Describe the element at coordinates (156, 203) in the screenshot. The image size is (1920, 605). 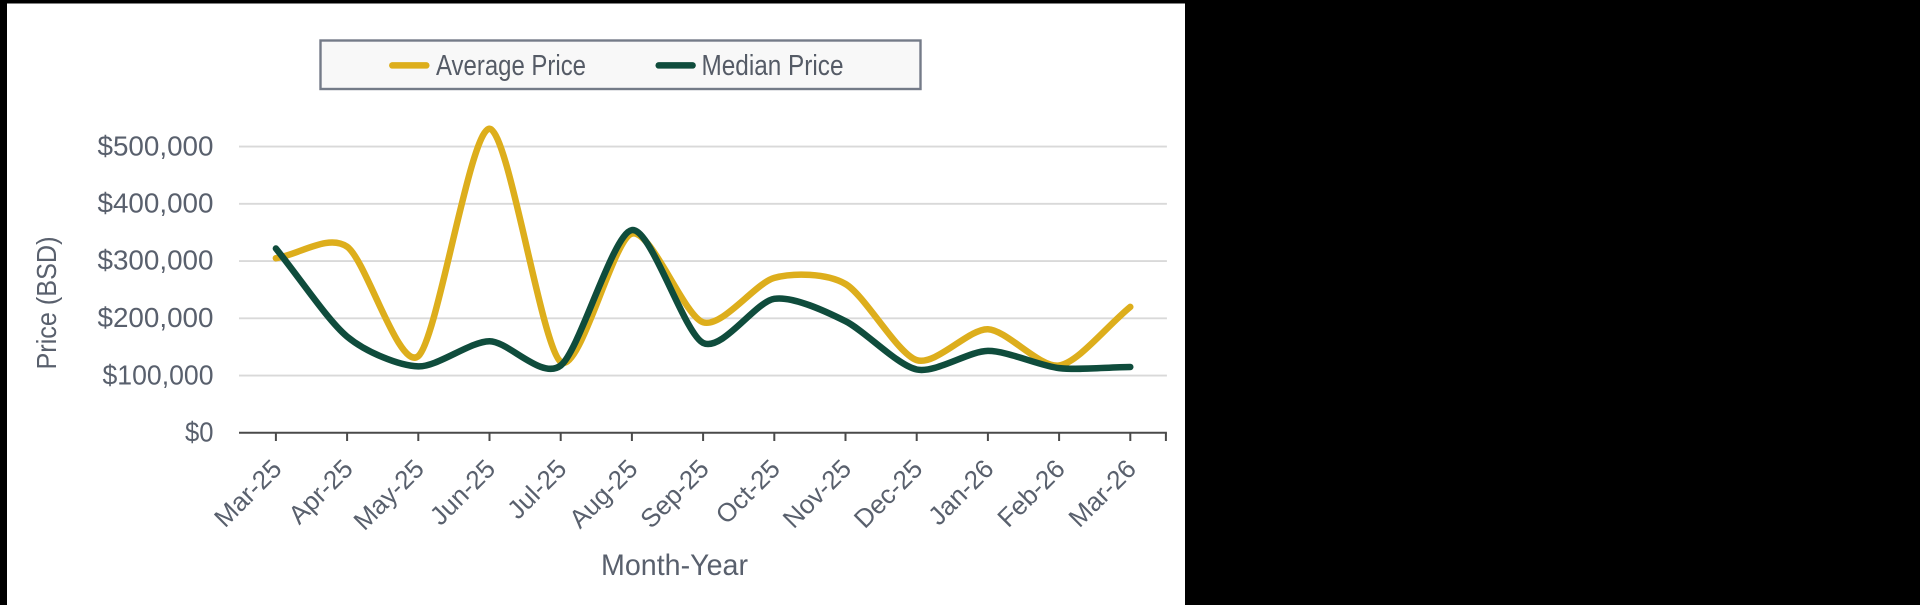
I see `svg-text: $400,000` at that location.